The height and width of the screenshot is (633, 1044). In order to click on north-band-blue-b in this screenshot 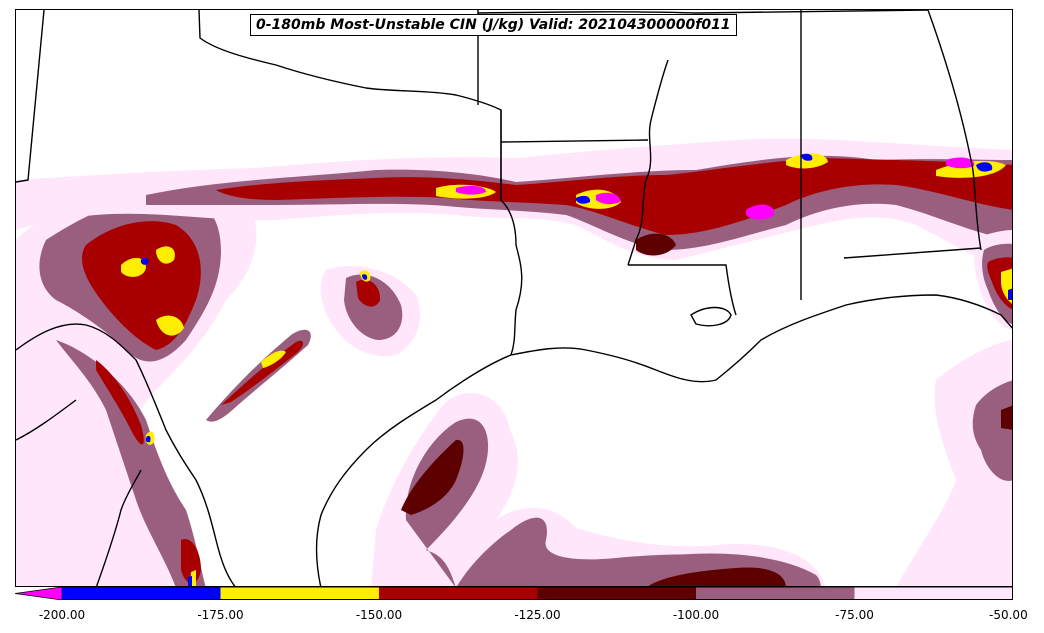, I will do `click(807, 157)`.